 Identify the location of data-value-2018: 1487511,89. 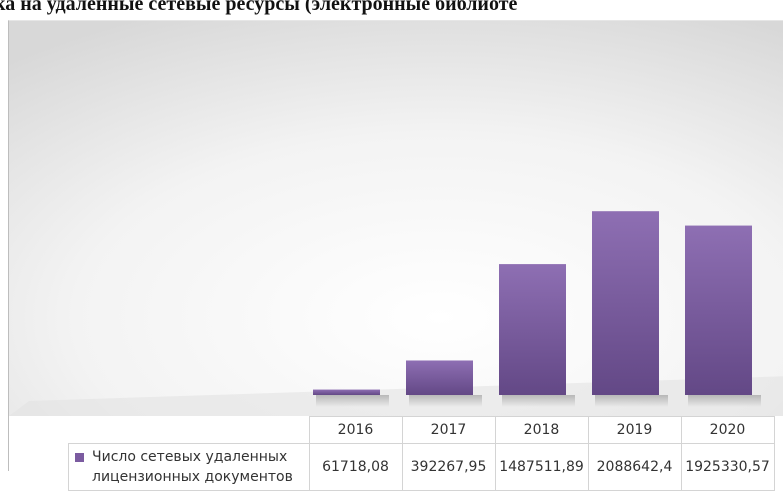
(541, 467).